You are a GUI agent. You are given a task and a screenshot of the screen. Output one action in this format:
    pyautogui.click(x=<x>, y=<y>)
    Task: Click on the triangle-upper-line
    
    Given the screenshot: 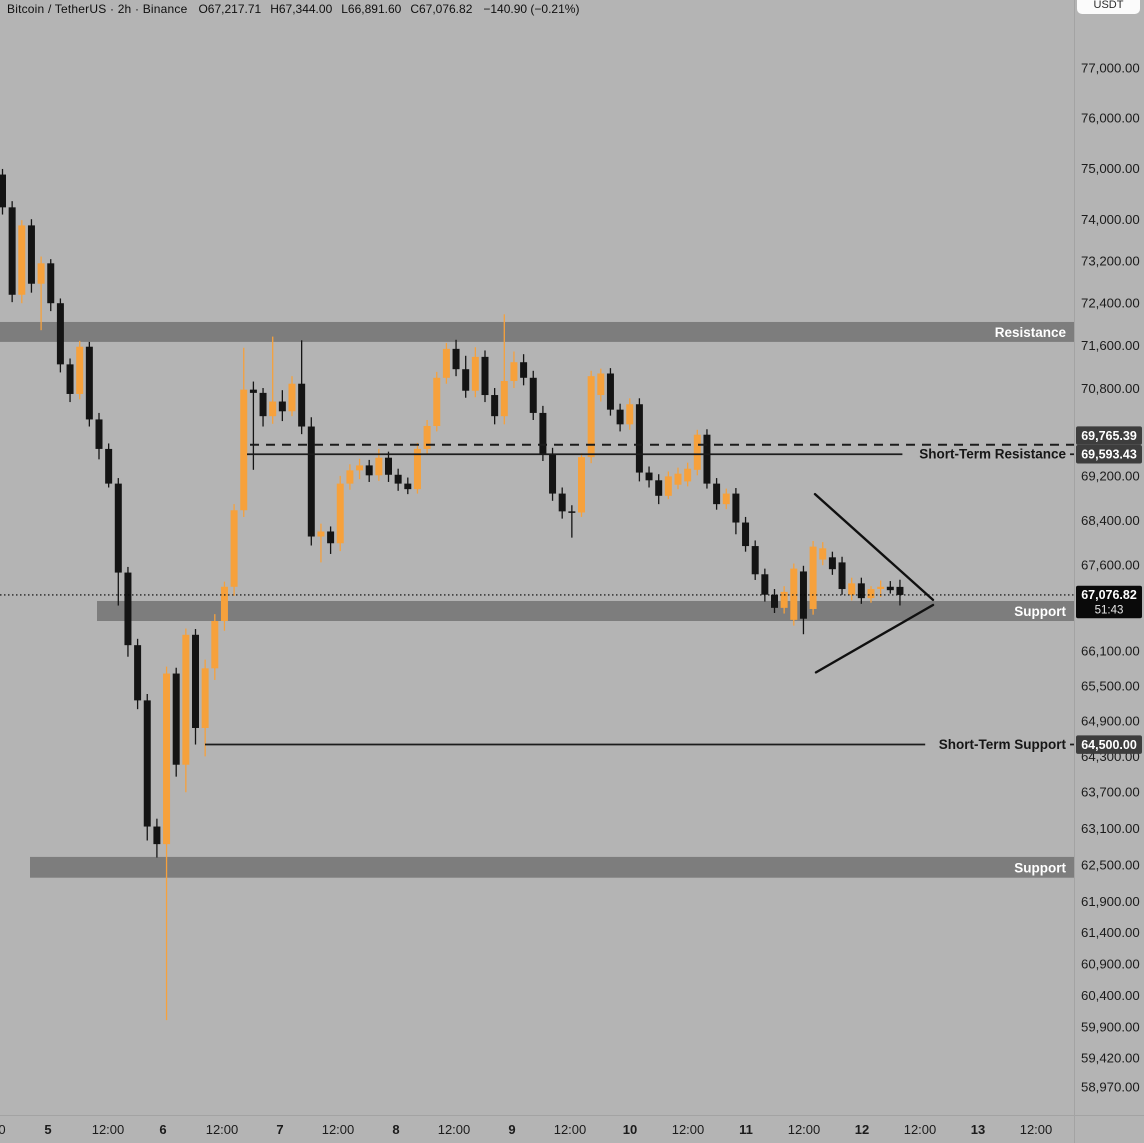 What is the action you would take?
    pyautogui.click(x=874, y=547)
    